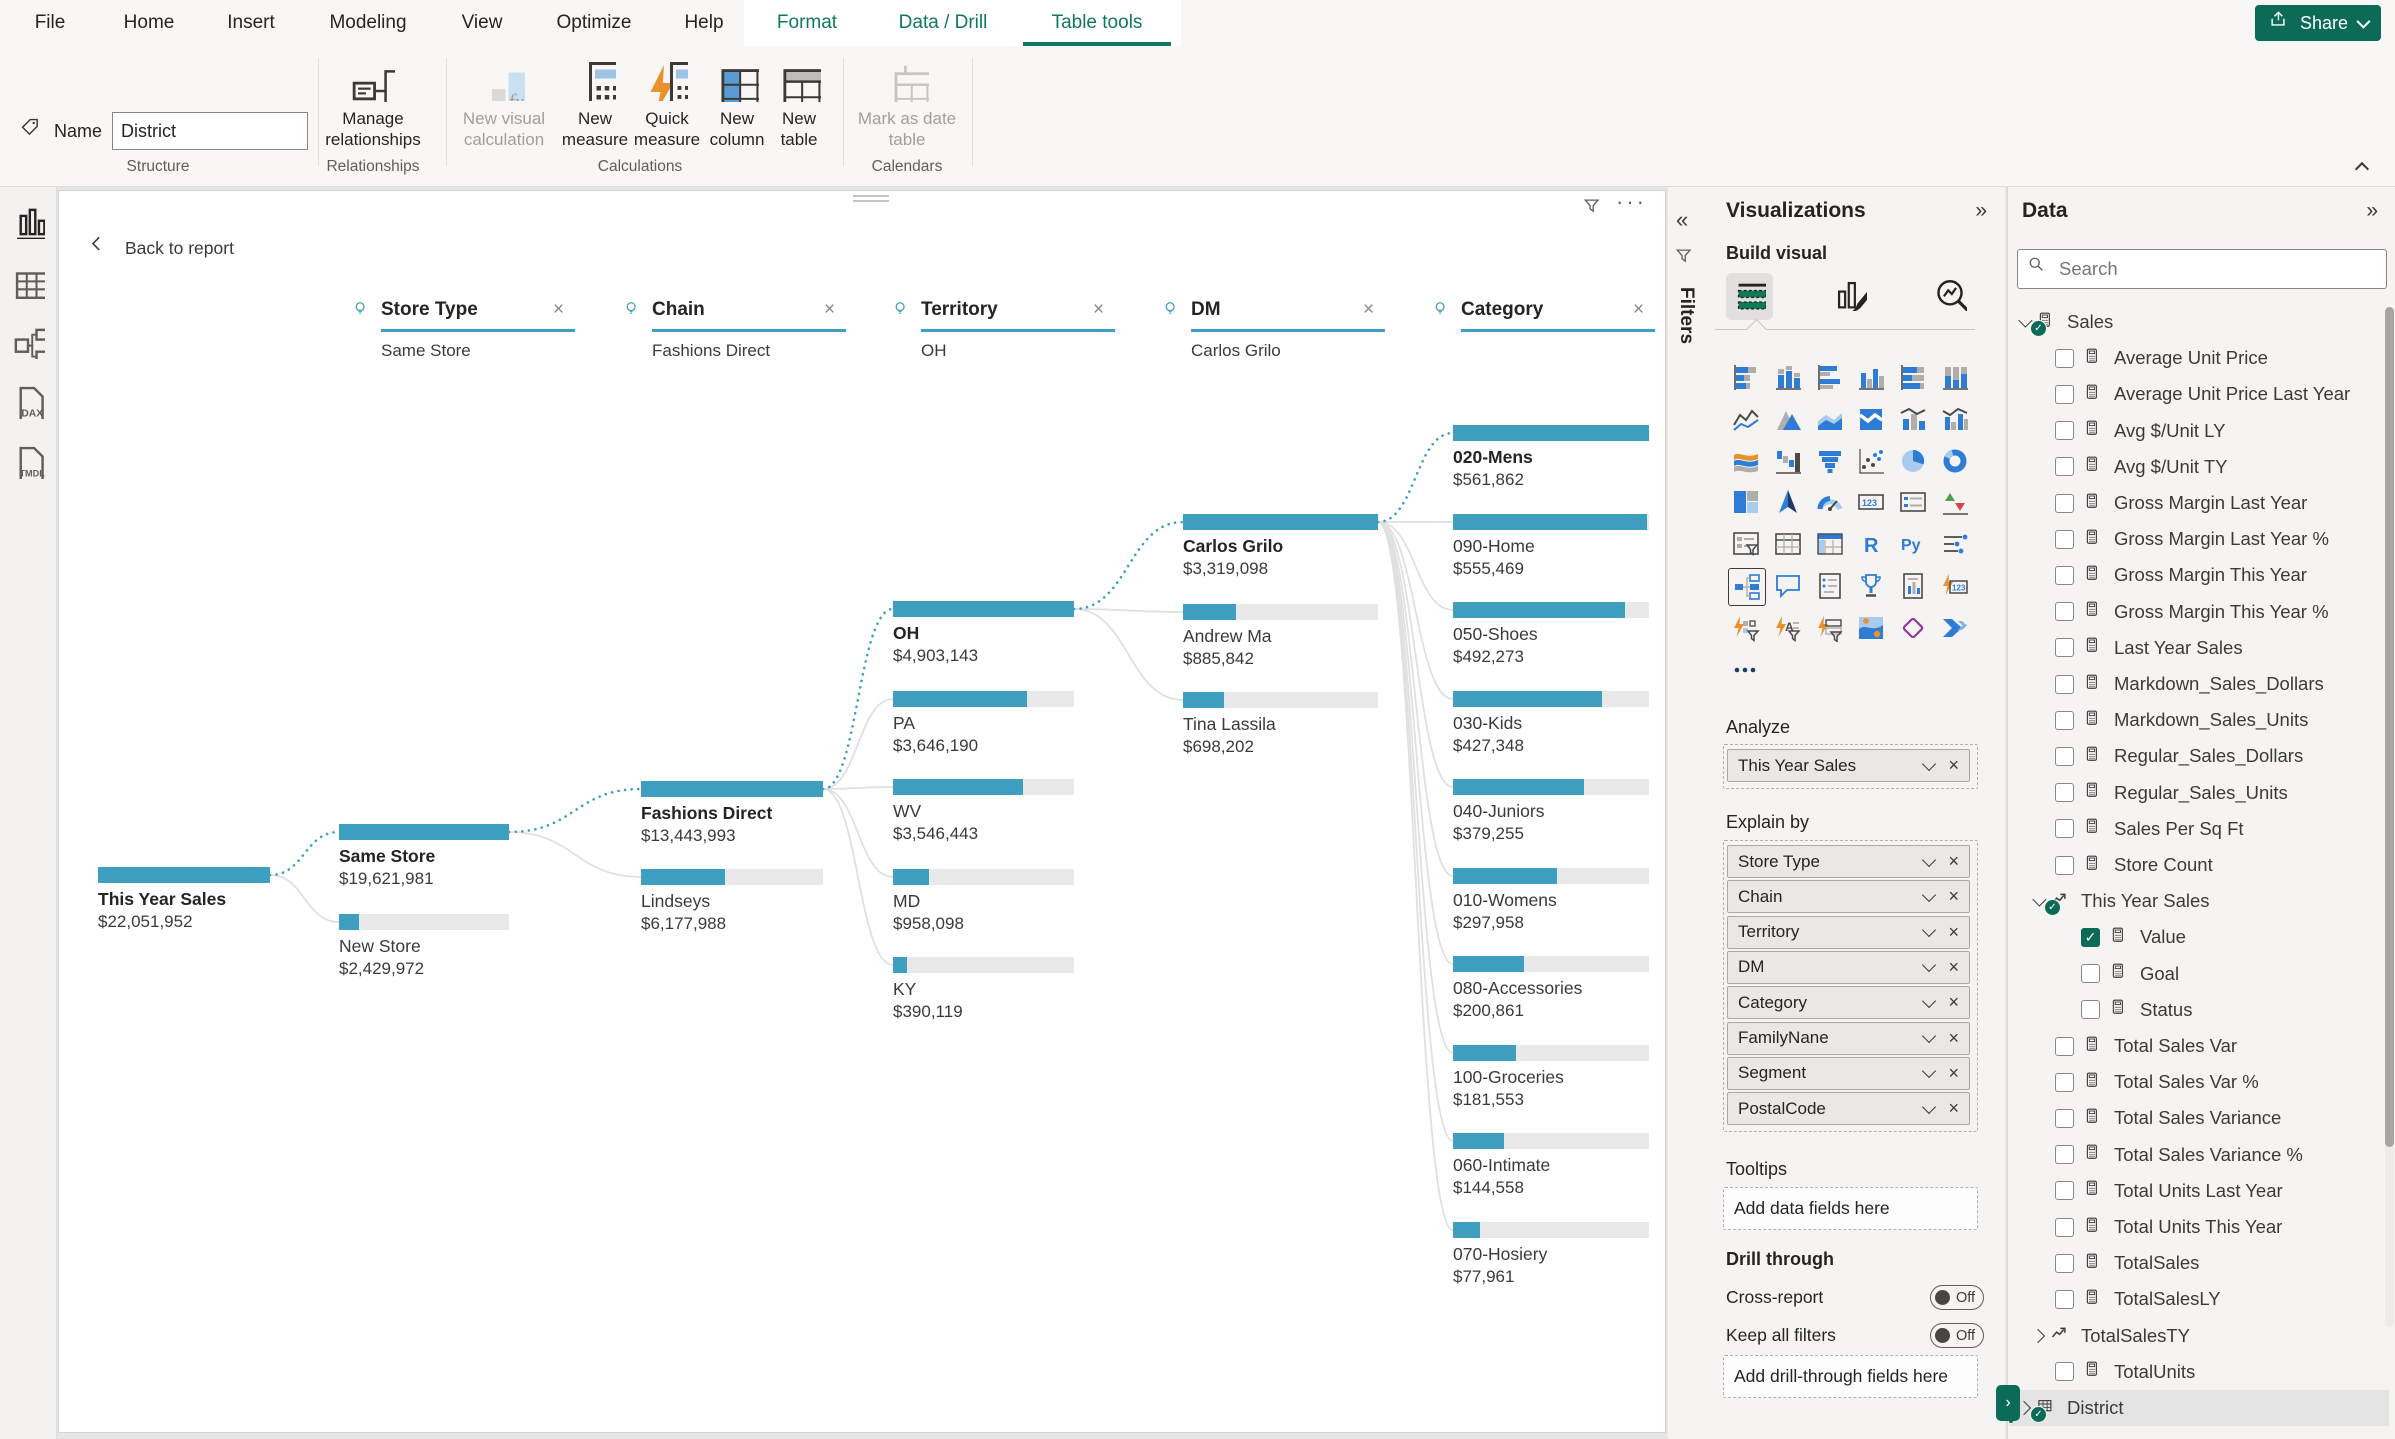  I want to click on data-field-total-units-this-year: Total Units This Year, so click(2202, 1227).